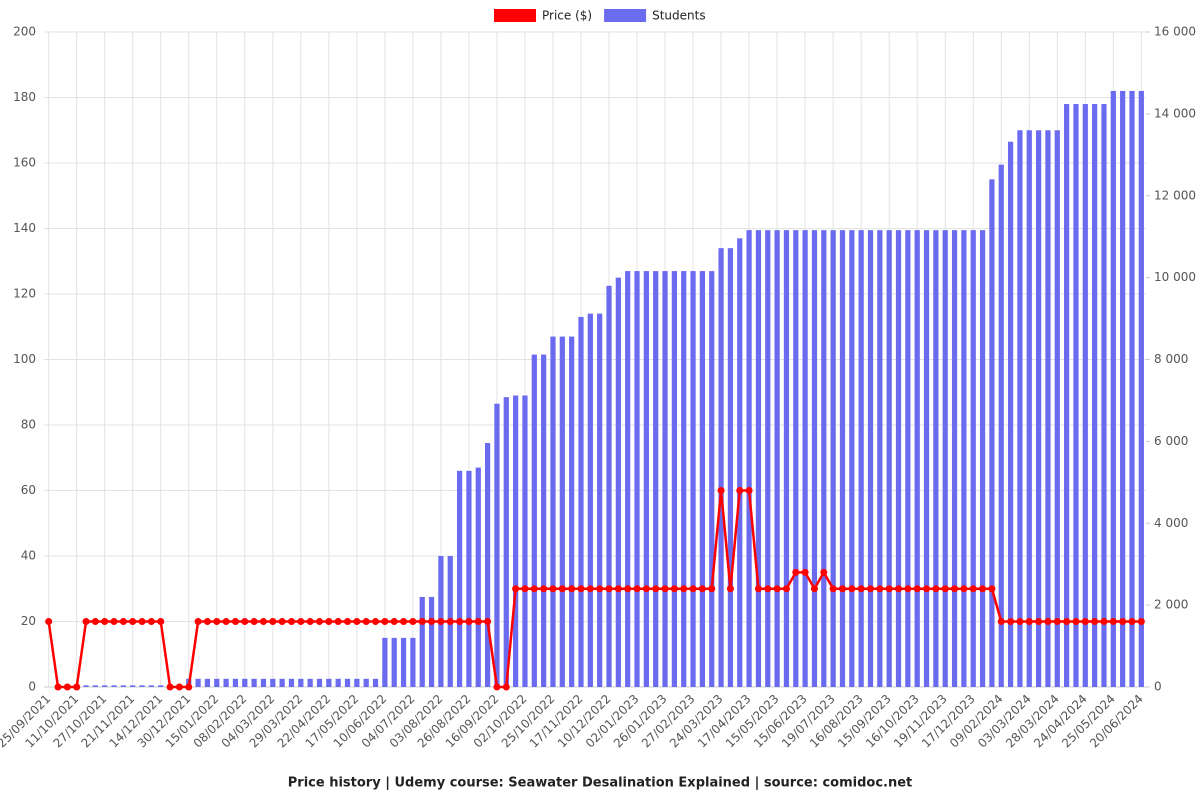 The height and width of the screenshot is (804, 1200). Describe the element at coordinates (679, 16) in the screenshot. I see `legend-label: Students` at that location.